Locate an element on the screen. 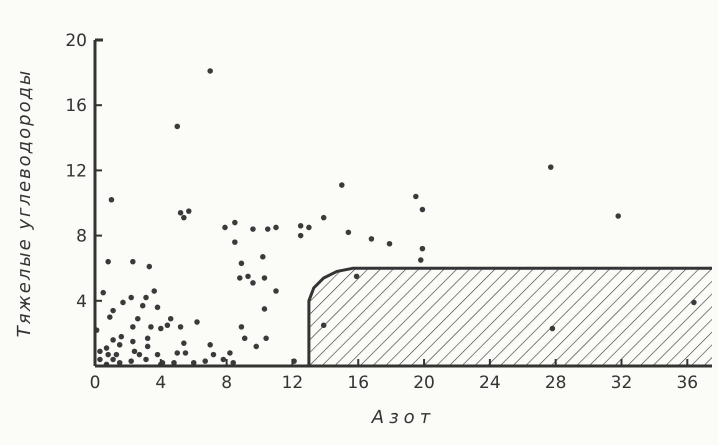 Image resolution: width=718 pixels, height=445 pixels. y-tick-label: 4 is located at coordinates (81, 302).